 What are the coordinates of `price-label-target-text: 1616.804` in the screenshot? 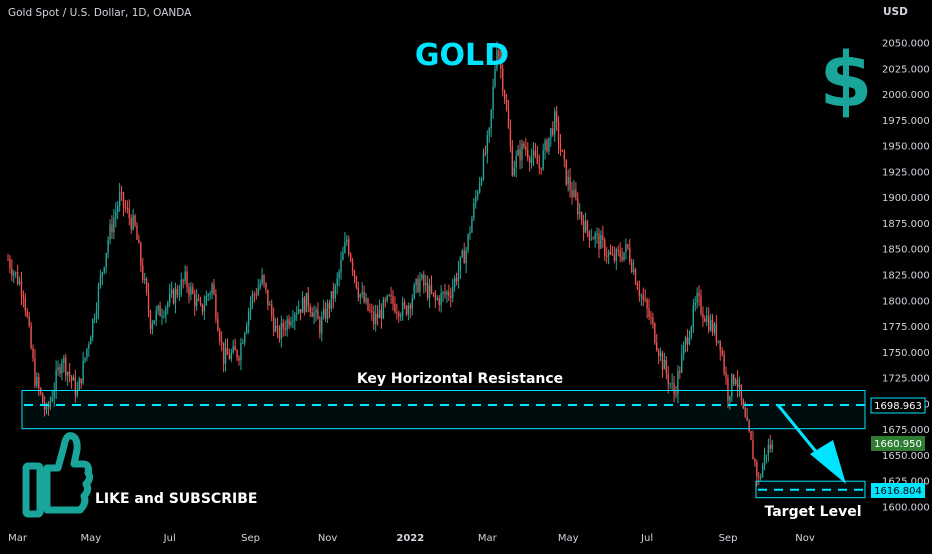 It's located at (898, 491).